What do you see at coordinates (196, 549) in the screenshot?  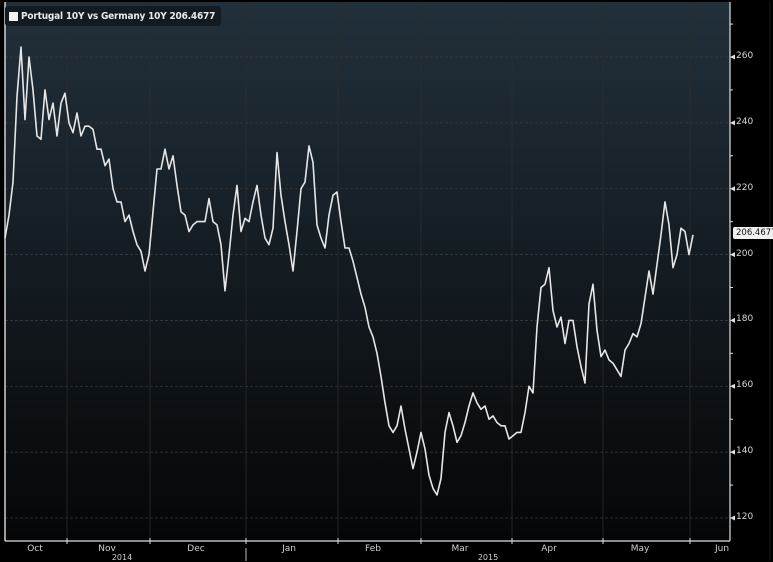 I see `x-month-label: Dec` at bounding box center [196, 549].